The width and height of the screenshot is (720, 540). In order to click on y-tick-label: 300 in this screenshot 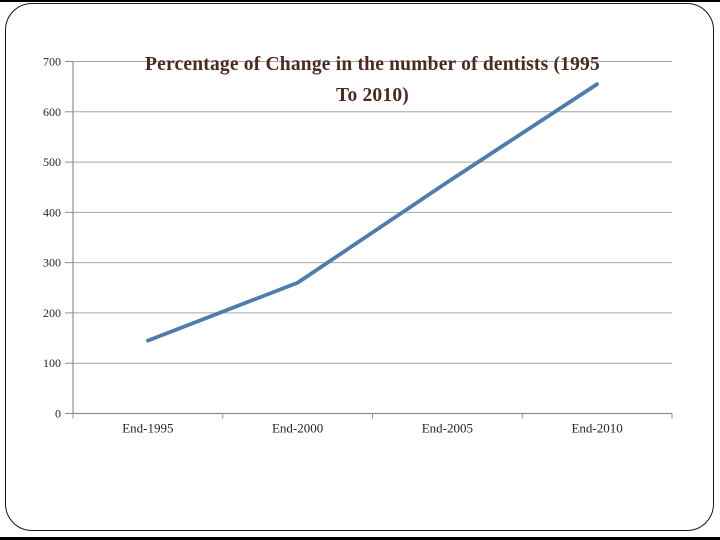, I will do `click(52, 263)`.